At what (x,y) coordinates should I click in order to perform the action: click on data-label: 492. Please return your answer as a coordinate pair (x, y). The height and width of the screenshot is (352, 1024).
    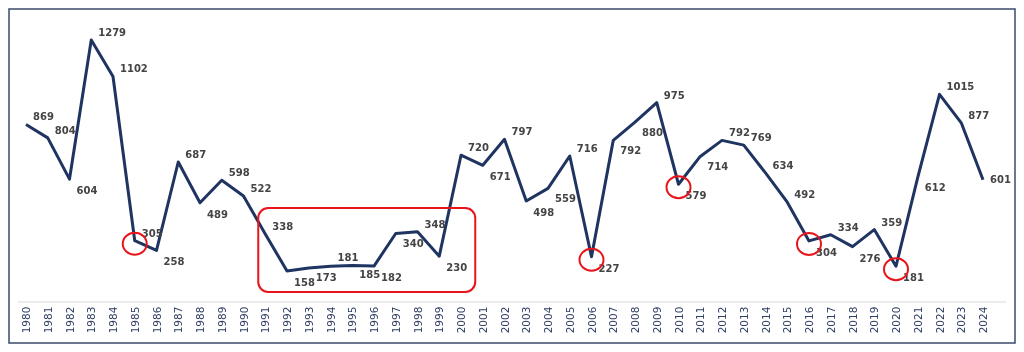
    Looking at the image, I should click on (805, 195).